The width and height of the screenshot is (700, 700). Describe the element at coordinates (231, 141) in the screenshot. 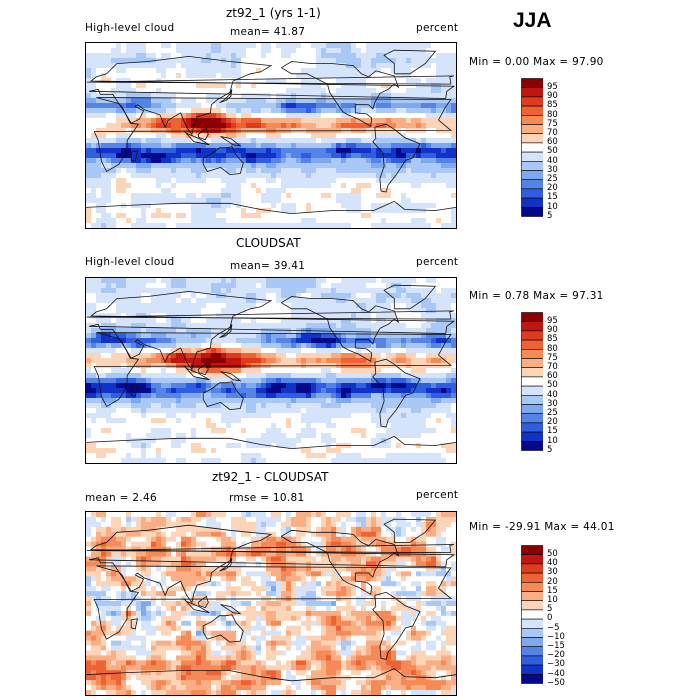

I see `coastline` at that location.